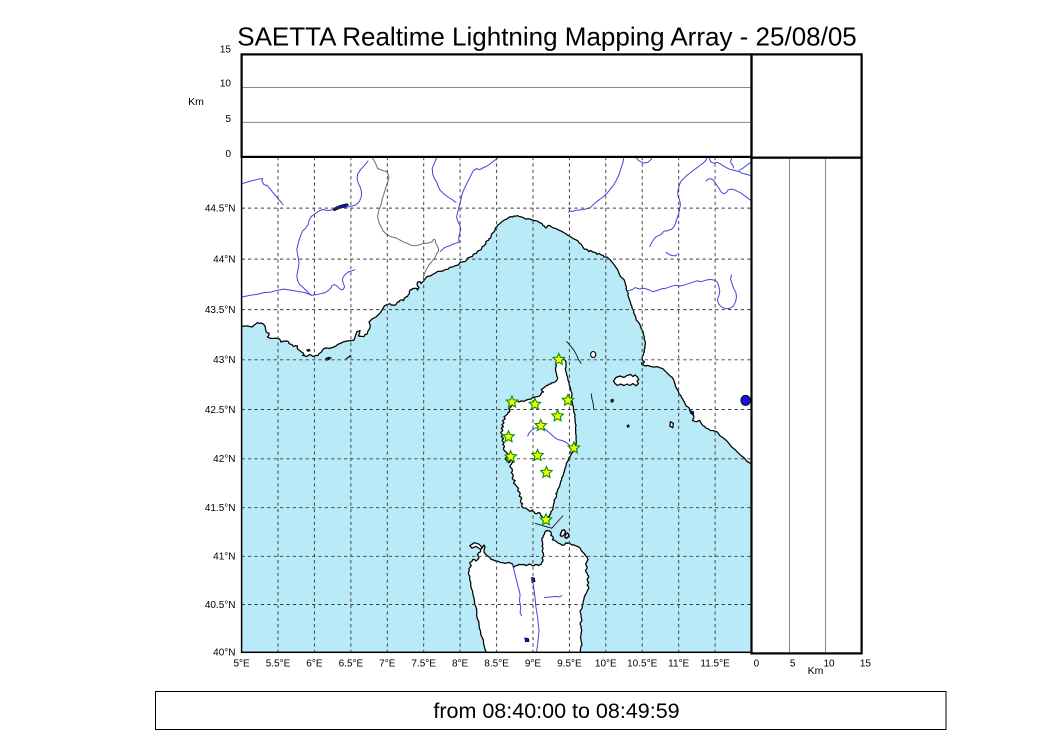 This screenshot has width=1050, height=750. What do you see at coordinates (715, 664) in the screenshot?
I see `svg-text: 11.5°E` at bounding box center [715, 664].